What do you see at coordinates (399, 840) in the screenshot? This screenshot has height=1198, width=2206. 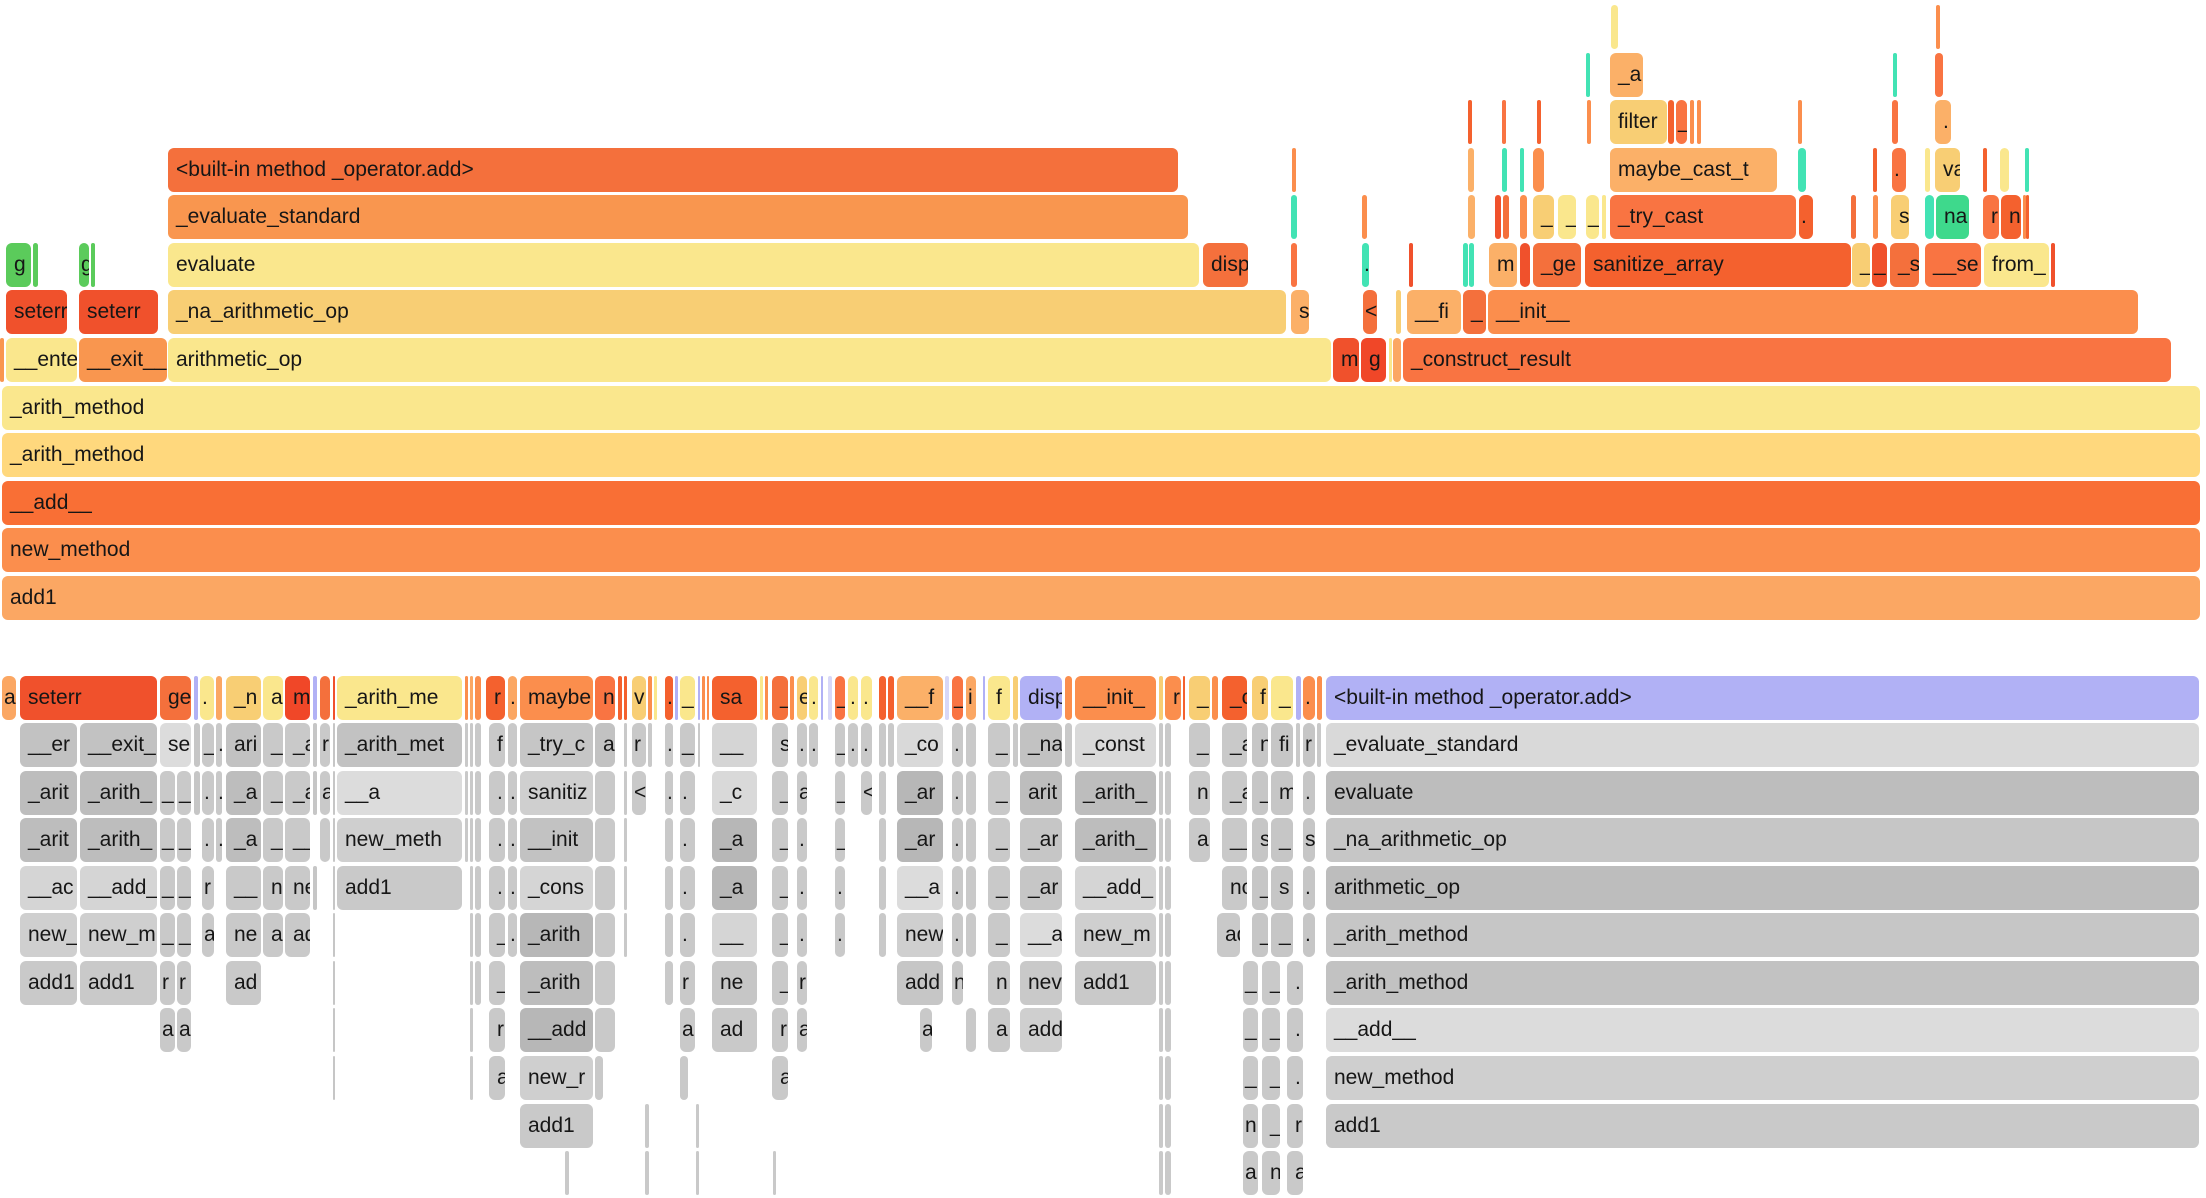 I see `frame-new_meth: new_meth` at bounding box center [399, 840].